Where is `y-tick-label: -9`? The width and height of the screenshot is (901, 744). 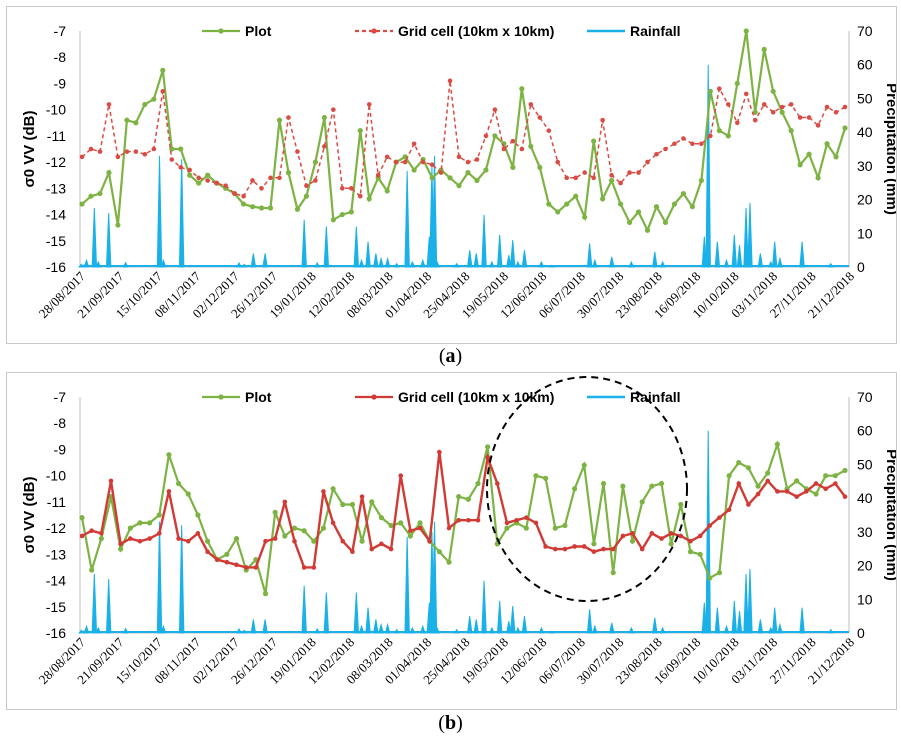
y-tick-label: -9 is located at coordinates (60, 83).